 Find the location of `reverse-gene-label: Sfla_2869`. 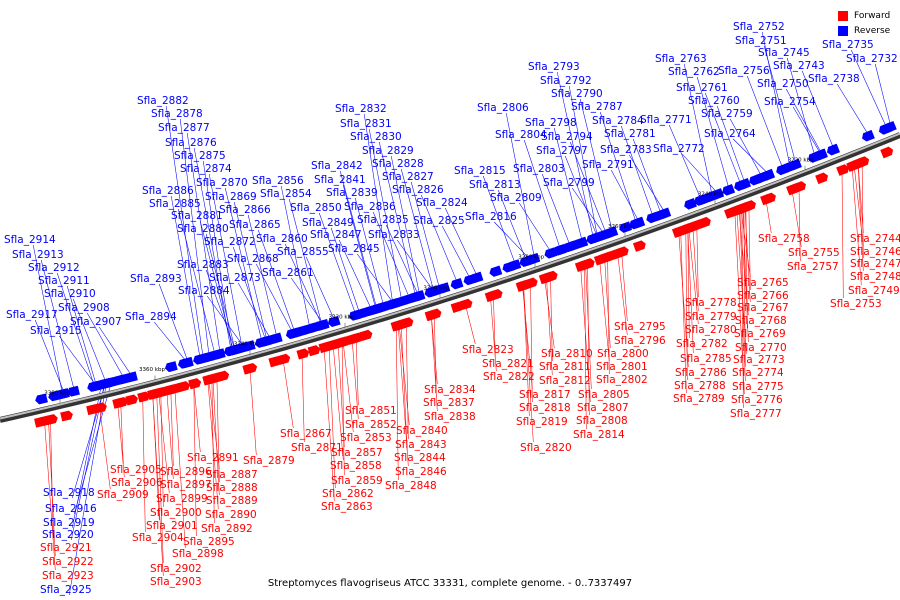

reverse-gene-label: Sfla_2869 is located at coordinates (231, 197).